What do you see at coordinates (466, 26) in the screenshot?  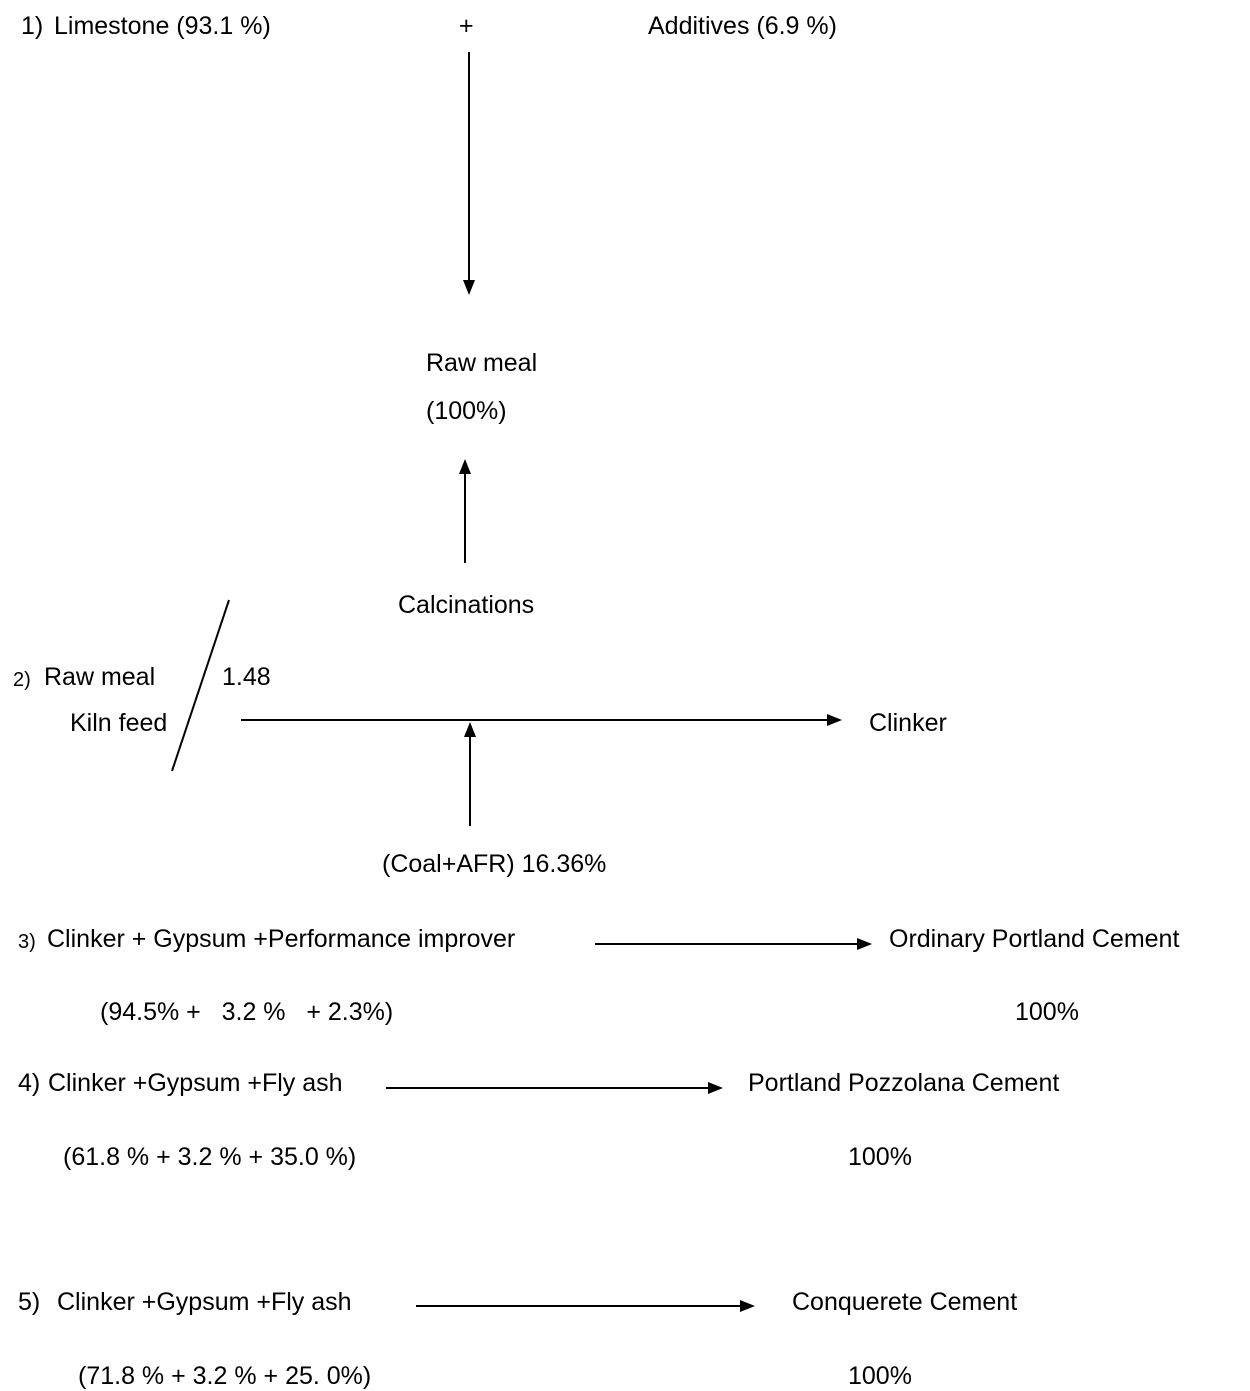 I see `step1-plus: +` at bounding box center [466, 26].